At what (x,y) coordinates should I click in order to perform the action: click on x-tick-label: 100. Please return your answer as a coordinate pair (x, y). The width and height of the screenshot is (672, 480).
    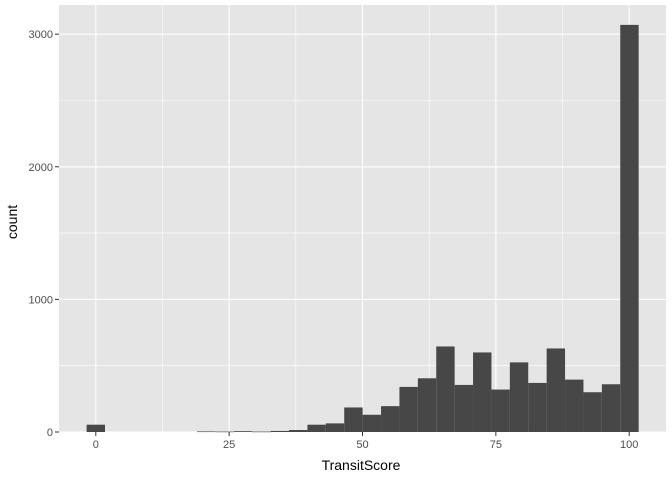
    Looking at the image, I should click on (629, 445).